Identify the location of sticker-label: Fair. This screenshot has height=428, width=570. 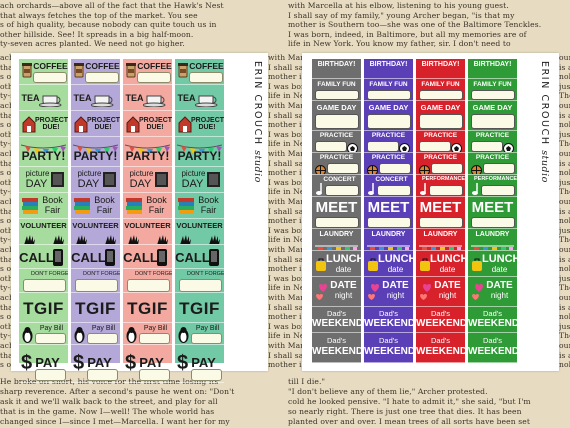
(208, 210).